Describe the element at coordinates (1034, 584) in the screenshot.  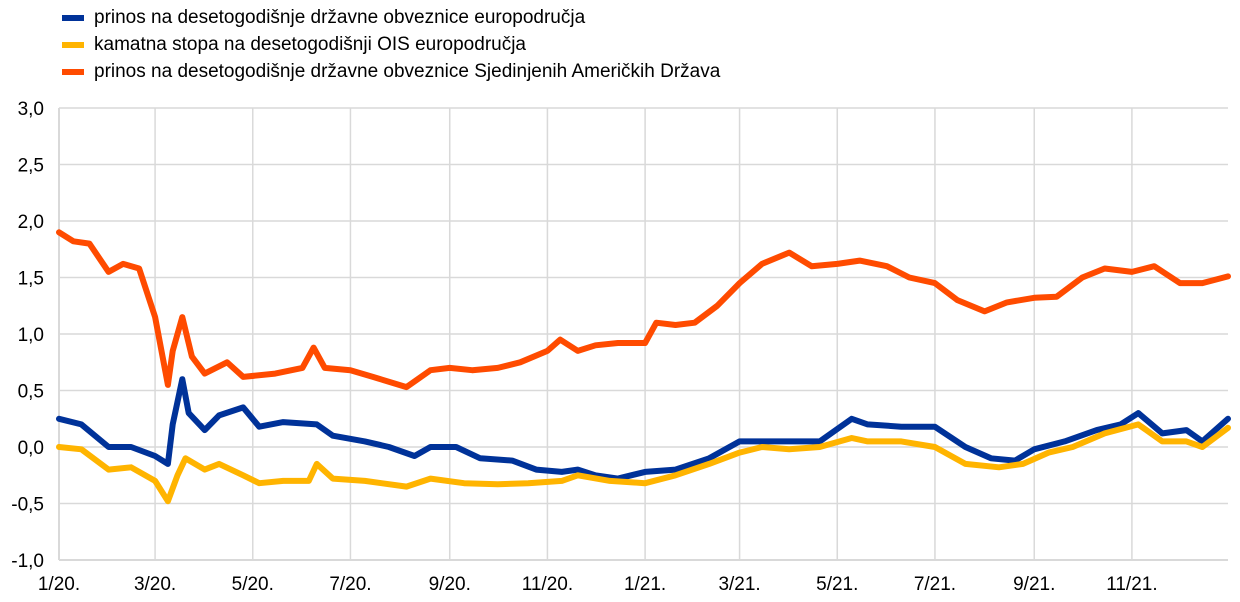
I see `x-tick-label: 9/21.` at that location.